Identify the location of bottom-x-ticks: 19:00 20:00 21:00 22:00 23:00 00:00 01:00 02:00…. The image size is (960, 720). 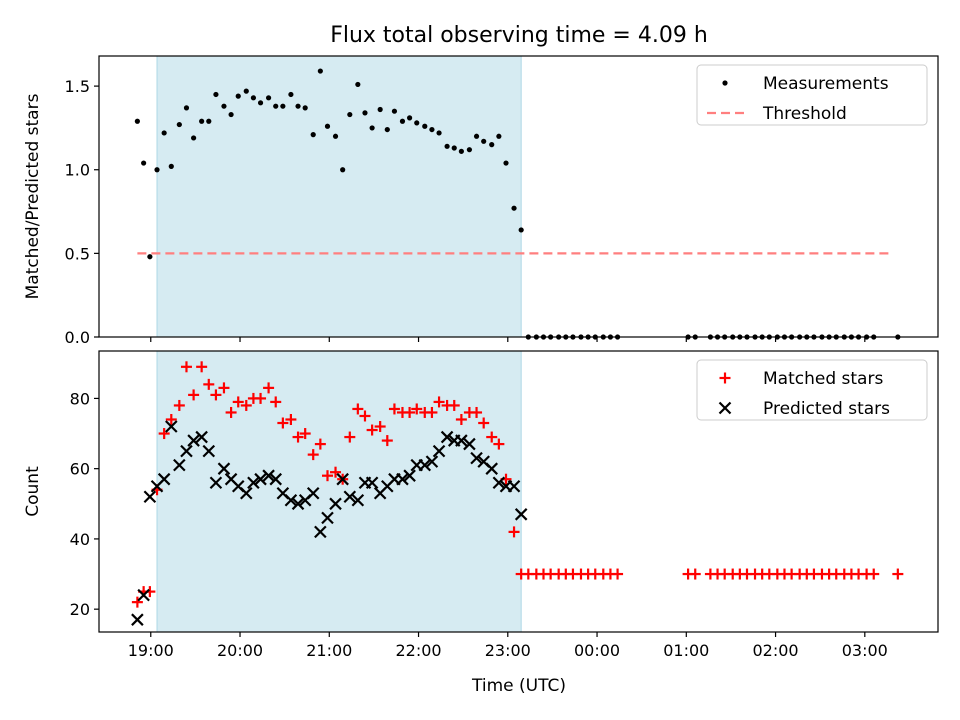
(508, 646).